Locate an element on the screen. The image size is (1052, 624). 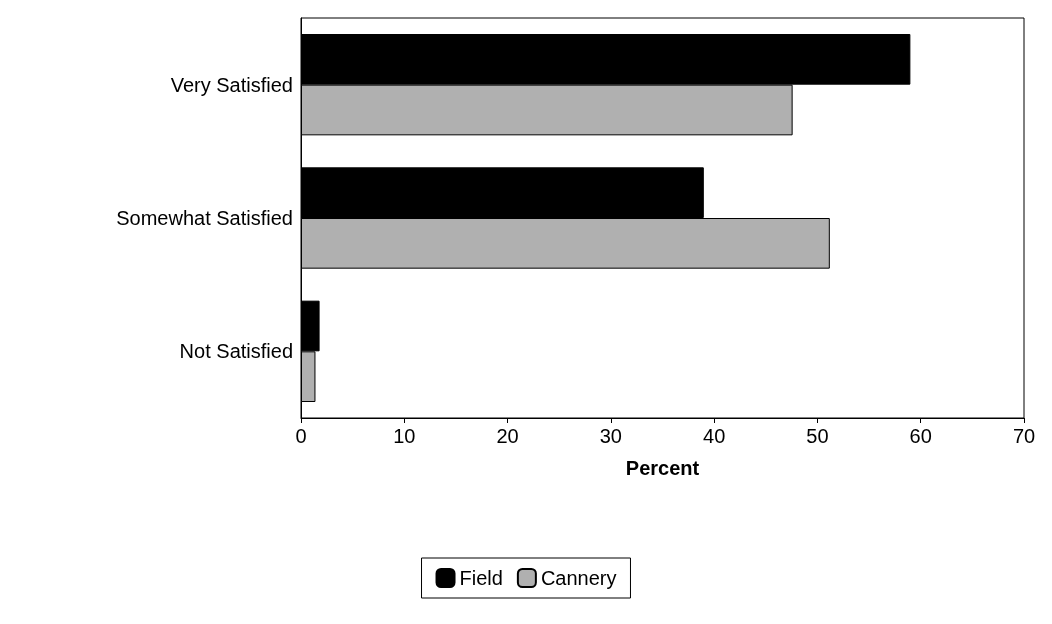
x-tick-label: 0 is located at coordinates (301, 436).